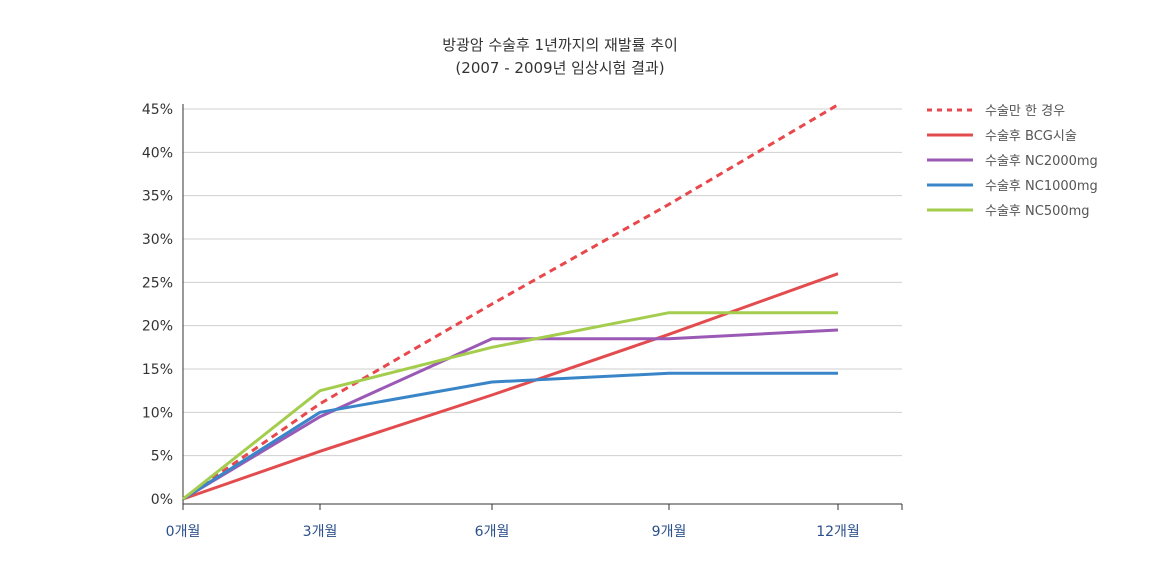  What do you see at coordinates (157, 413) in the screenshot?
I see `y-tick-label: 10%` at bounding box center [157, 413].